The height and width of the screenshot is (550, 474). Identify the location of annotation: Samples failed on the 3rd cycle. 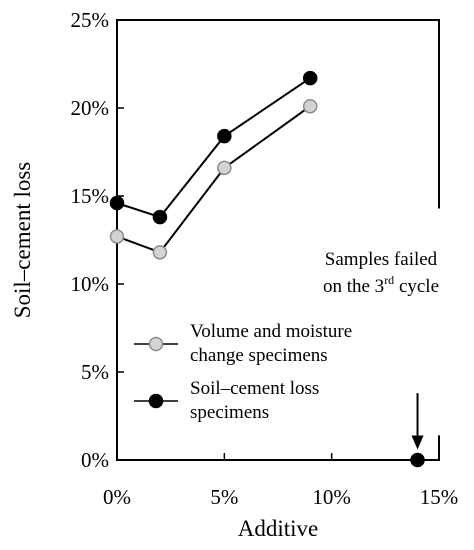
(381, 349).